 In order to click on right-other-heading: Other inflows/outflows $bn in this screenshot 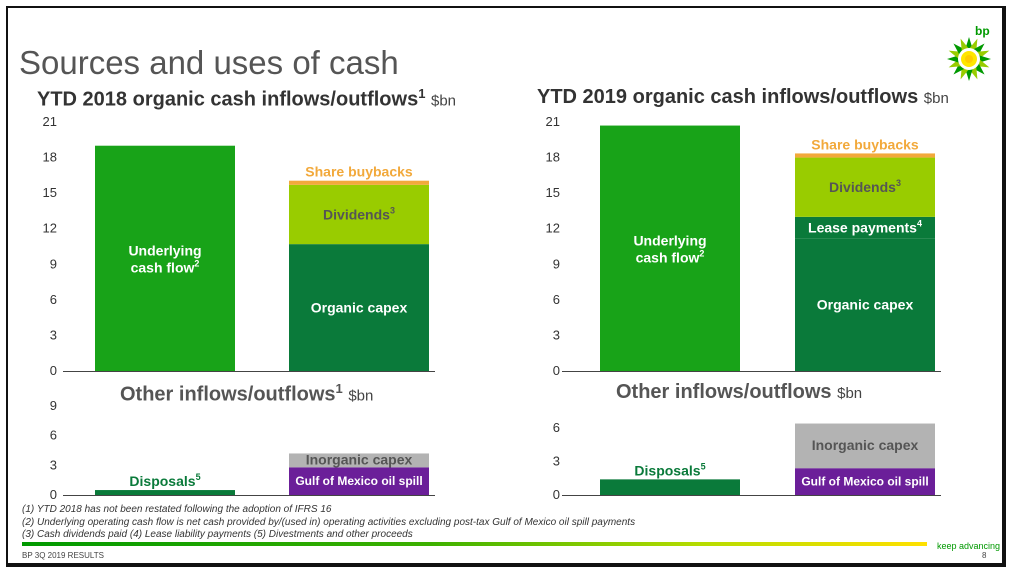, I will do `click(739, 392)`.